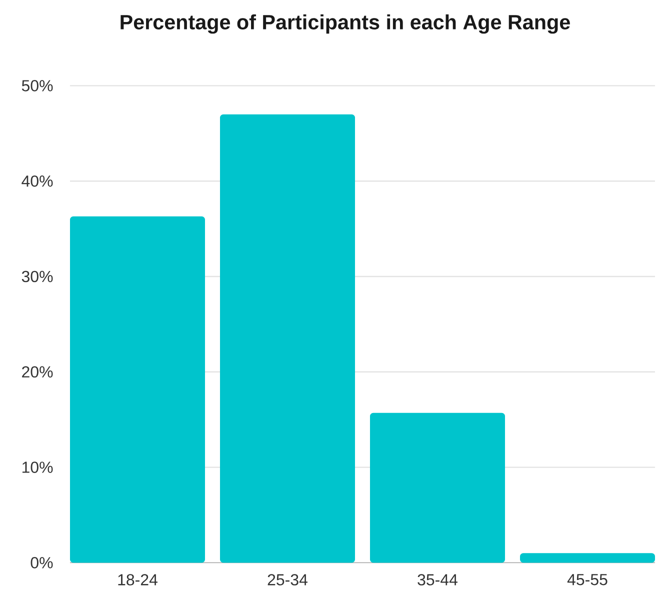 The width and height of the screenshot is (657, 593). I want to click on y-tick-label: 50%, so click(37, 86).